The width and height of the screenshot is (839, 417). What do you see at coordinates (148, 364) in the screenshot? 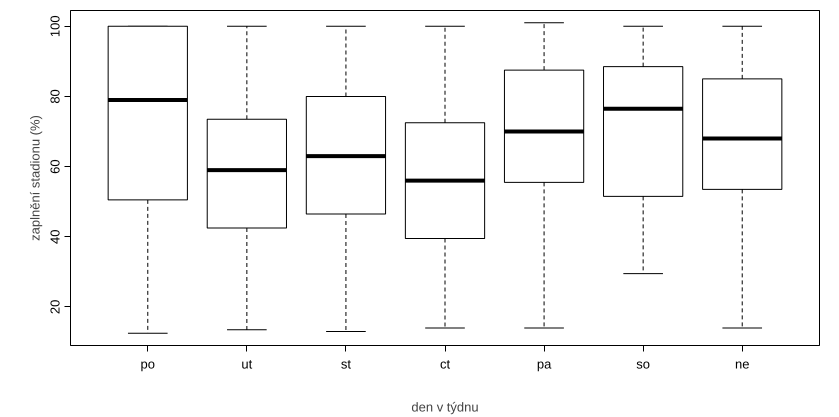
I see `x-tick-label: po` at bounding box center [148, 364].